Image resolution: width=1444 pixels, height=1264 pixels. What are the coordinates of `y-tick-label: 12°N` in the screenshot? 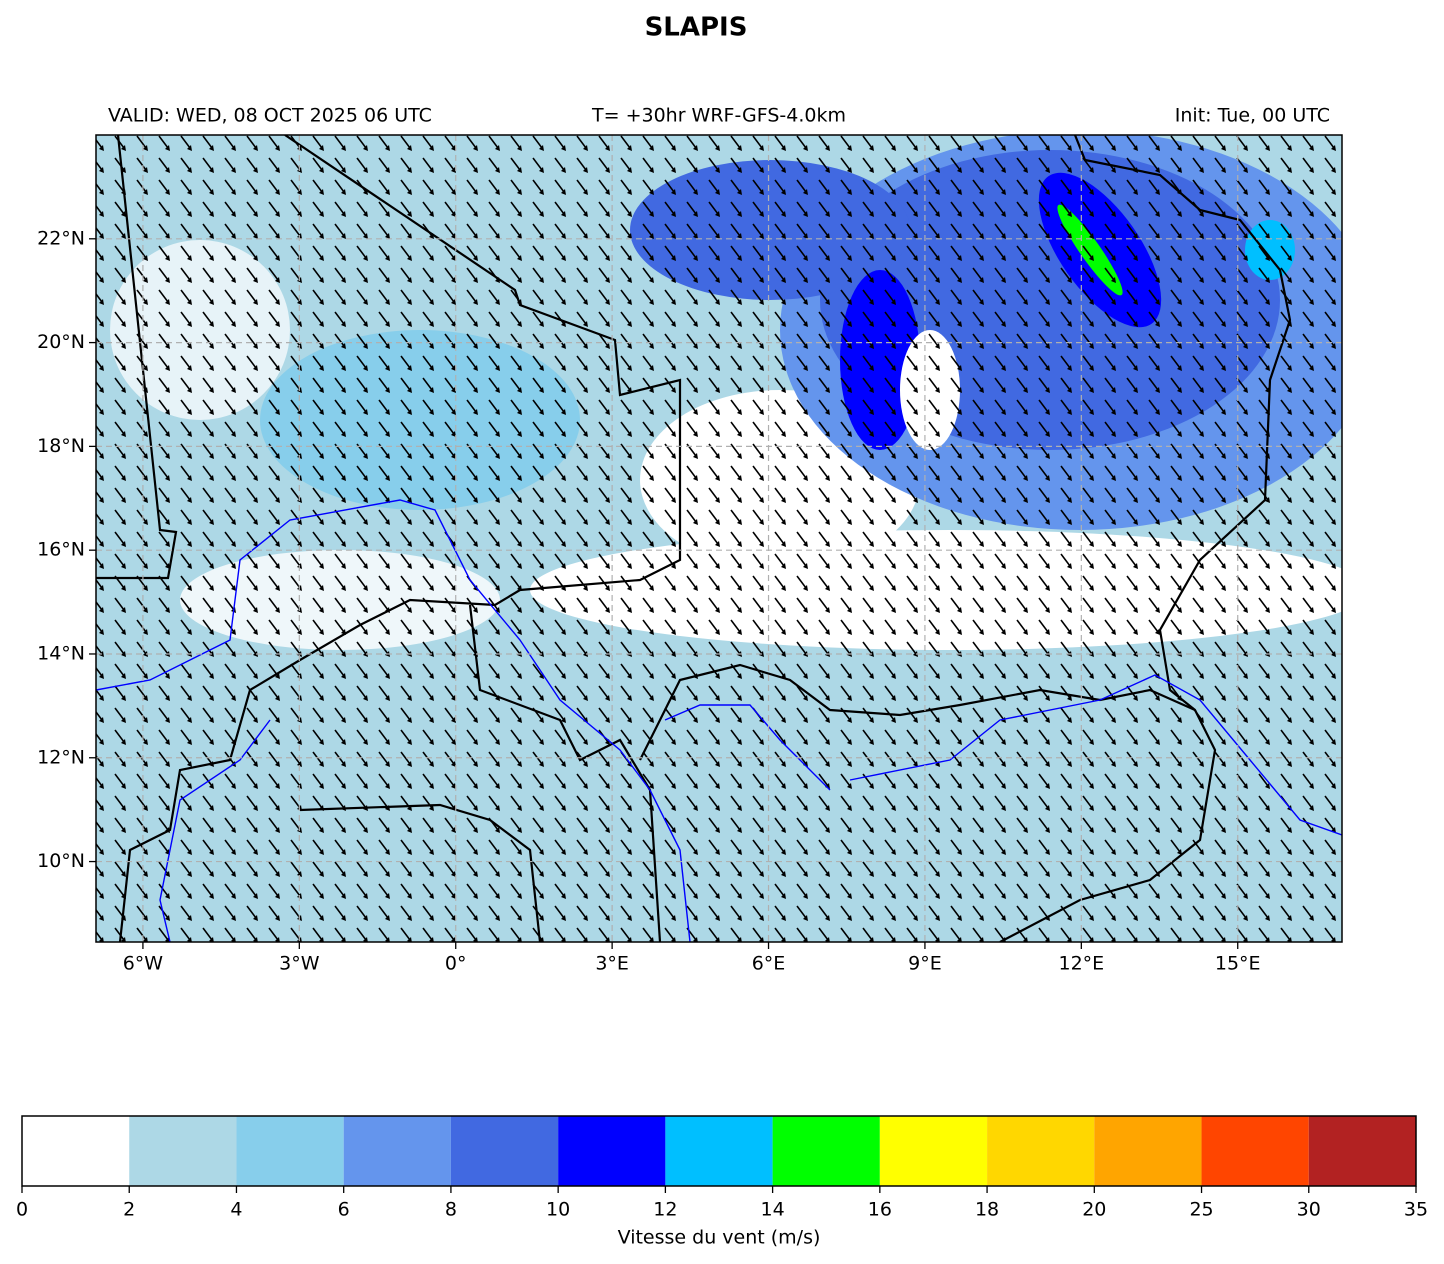 It's located at (61, 757).